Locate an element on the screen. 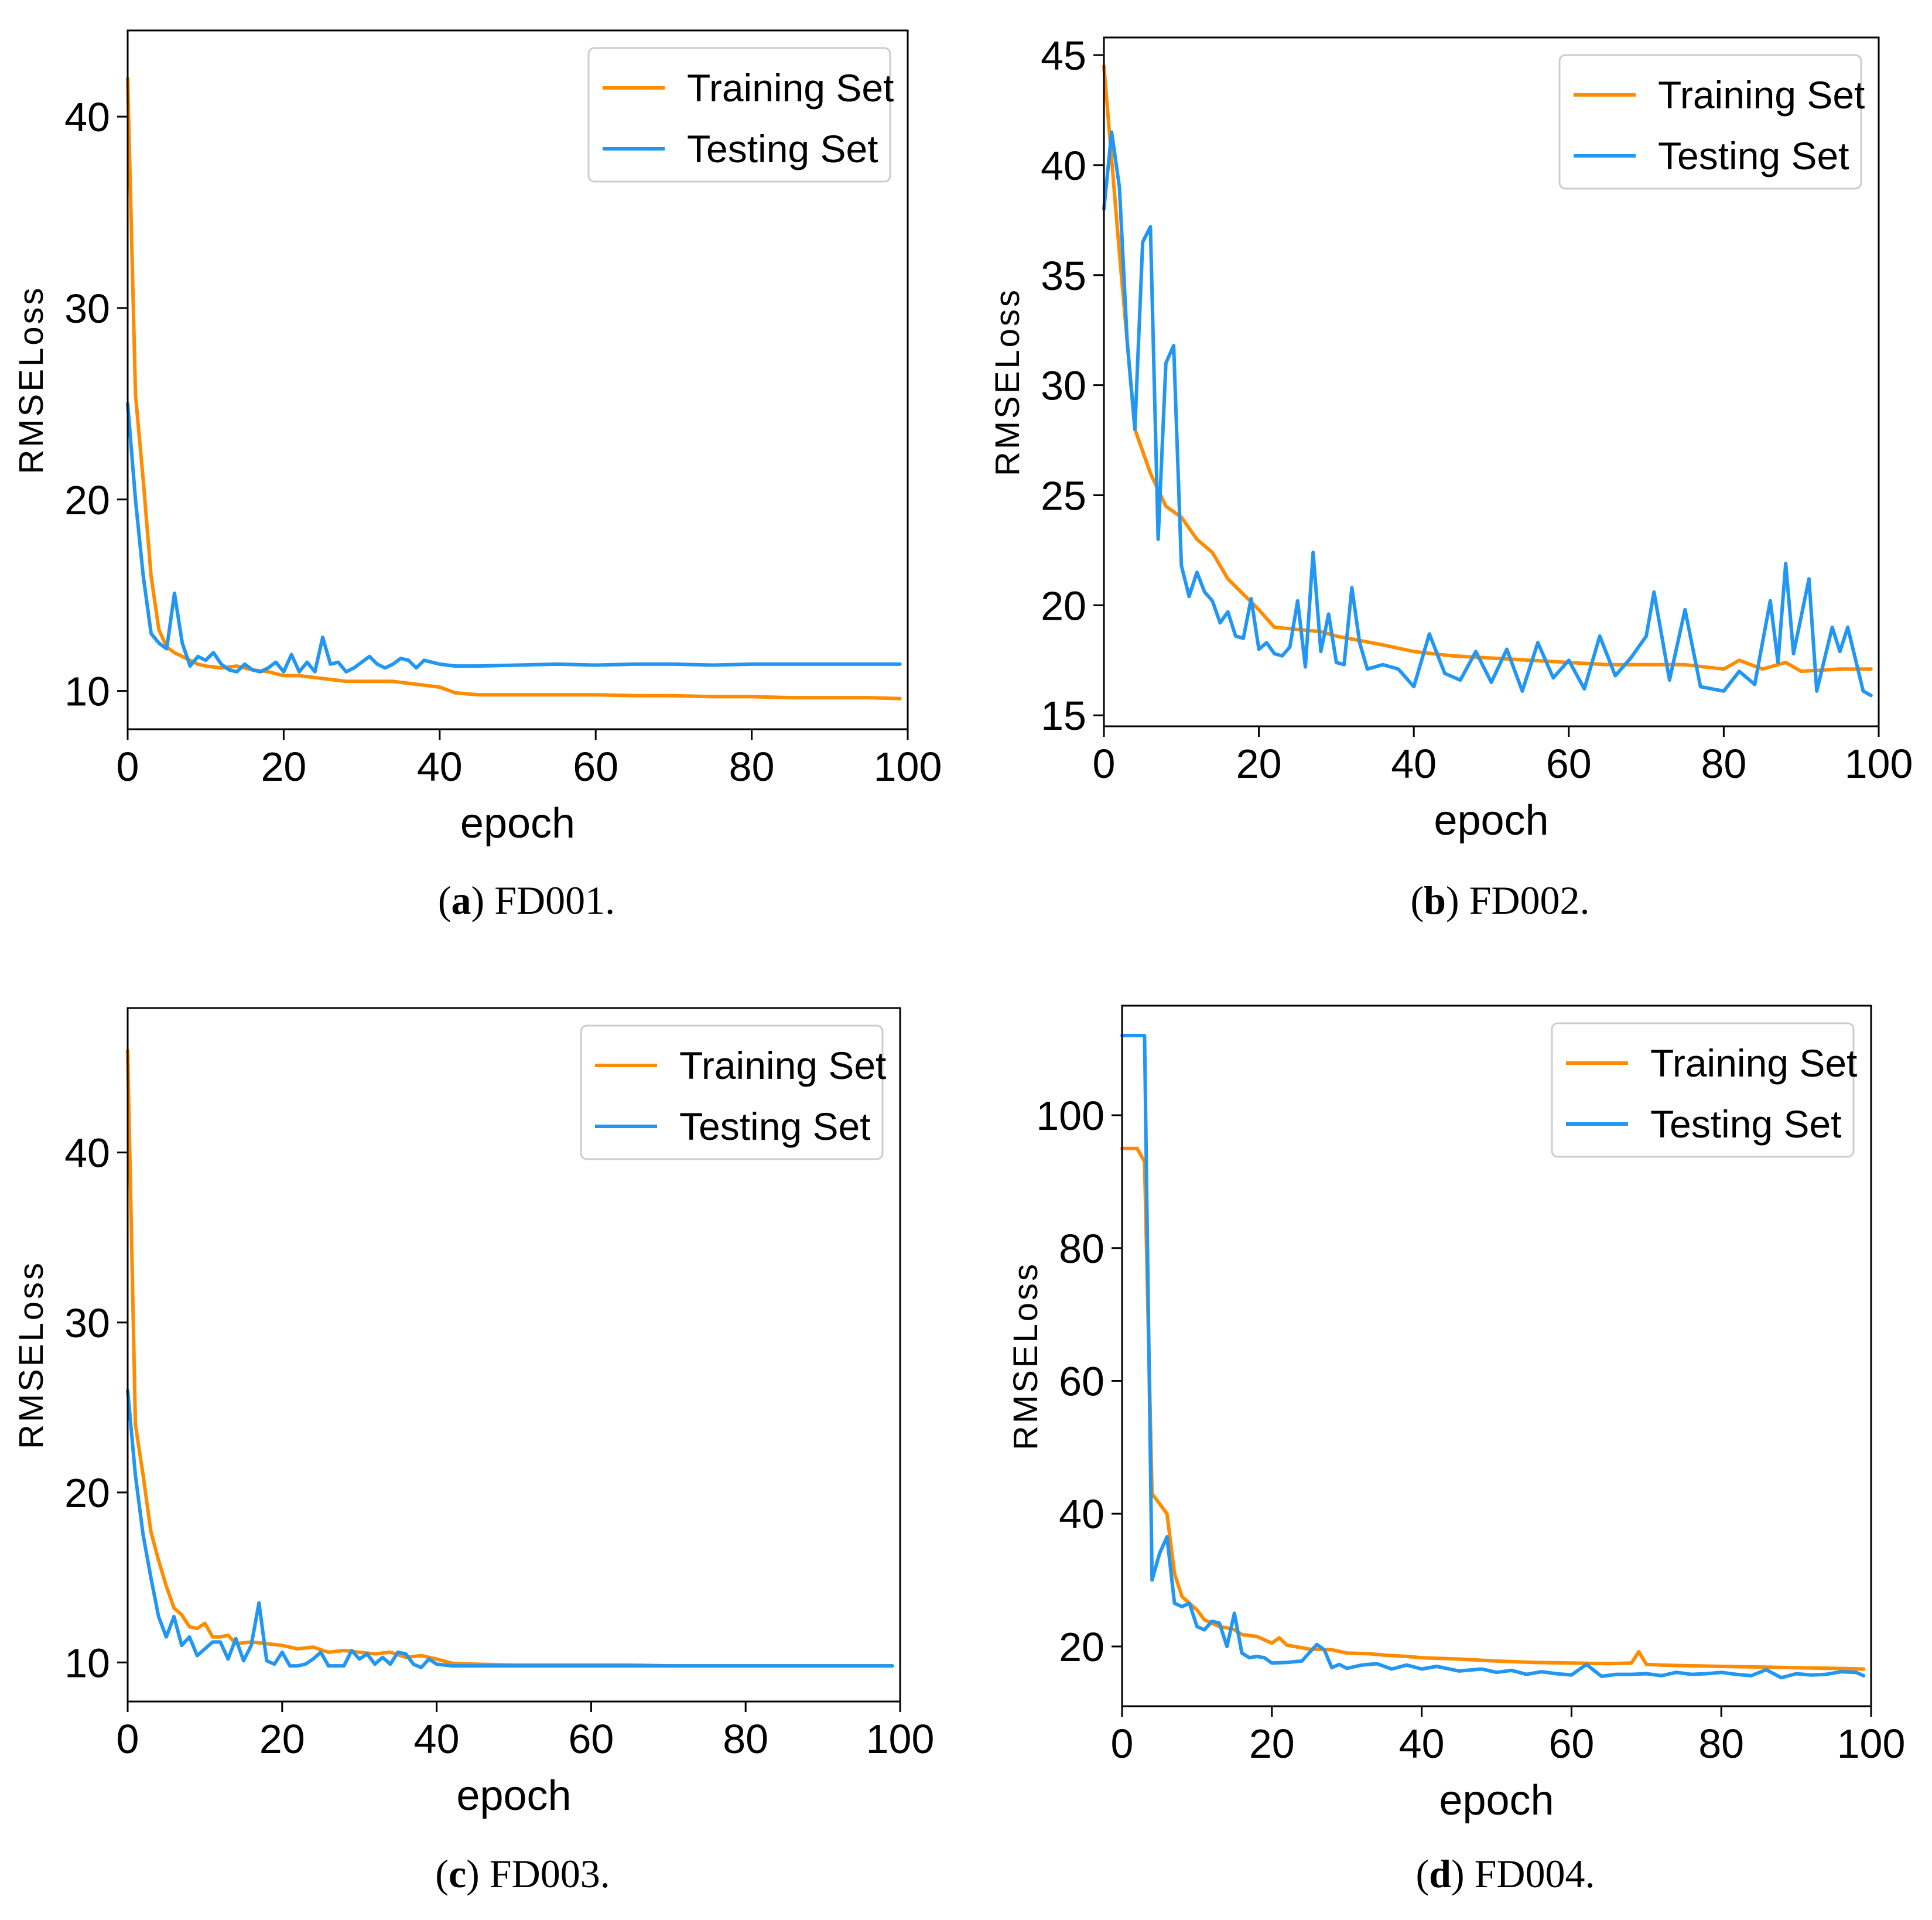 This screenshot has width=1932, height=1920. y-tick-label: 25 is located at coordinates (1063, 495).